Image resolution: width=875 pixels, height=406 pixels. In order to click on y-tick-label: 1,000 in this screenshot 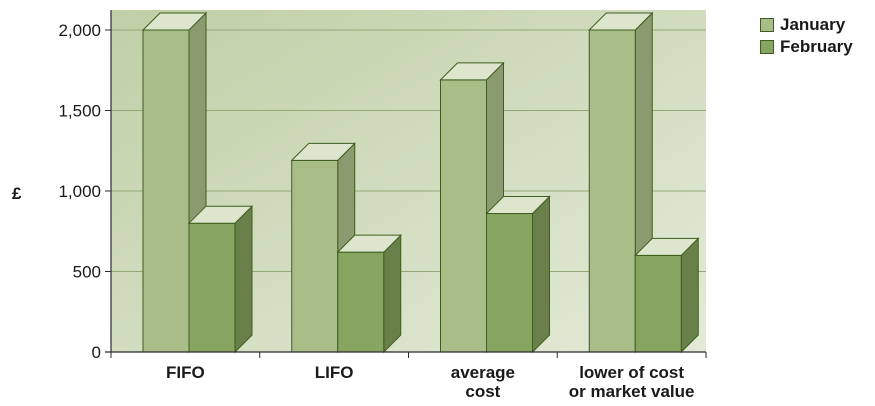, I will do `click(79, 191)`.